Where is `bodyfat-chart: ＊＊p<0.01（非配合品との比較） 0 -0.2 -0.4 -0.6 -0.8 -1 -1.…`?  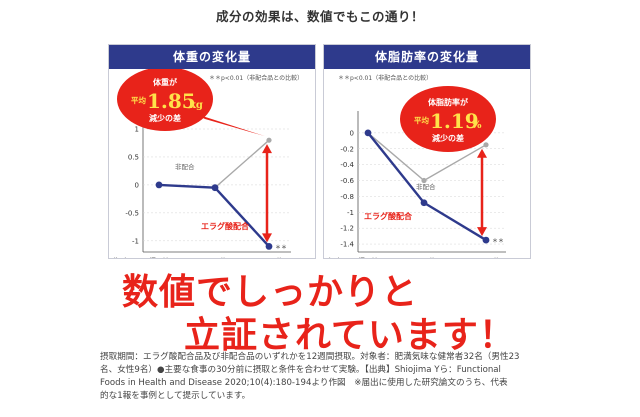
bodyfat-chart: ＊＊p<0.01（非配合品との比較） 0 -0.2 -0.4 -0.6 -0.8 -1 -1.… is located at coordinates (417, 166).